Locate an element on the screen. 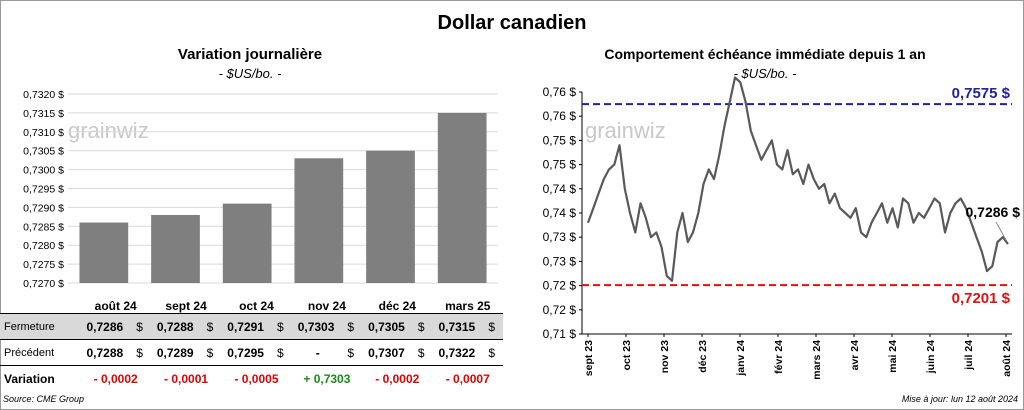 The width and height of the screenshot is (1024, 410). col-header: sept 24 is located at coordinates (186, 306).